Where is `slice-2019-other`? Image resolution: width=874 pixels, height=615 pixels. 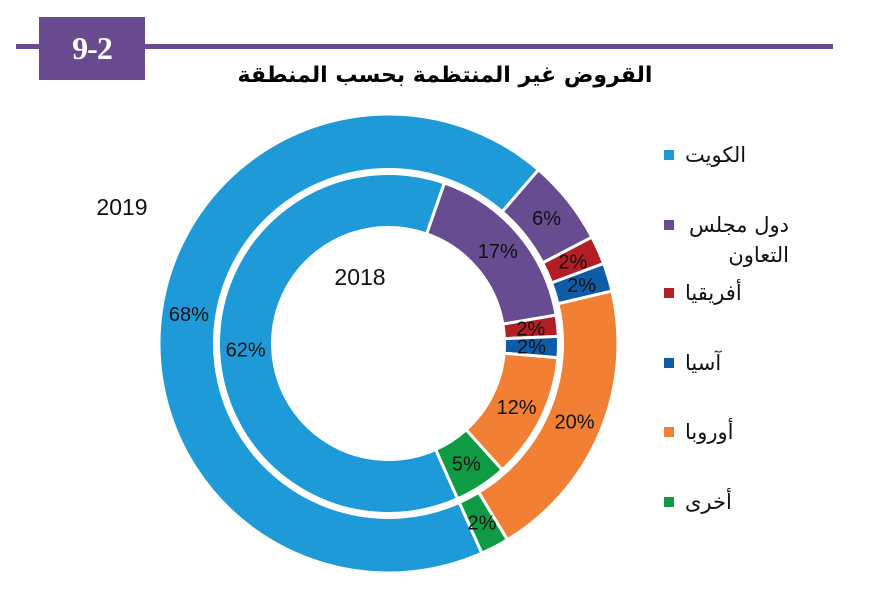
slice-2019-other is located at coordinates (483, 523).